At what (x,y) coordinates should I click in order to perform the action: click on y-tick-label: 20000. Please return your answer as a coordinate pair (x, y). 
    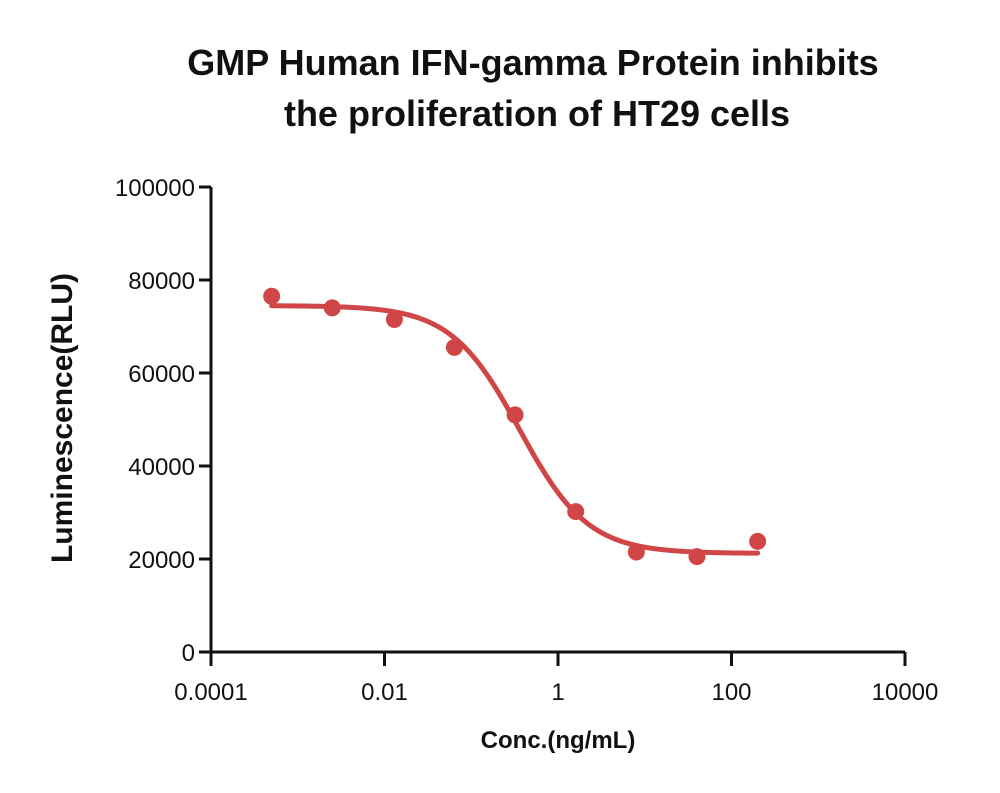
    Looking at the image, I should click on (161, 560).